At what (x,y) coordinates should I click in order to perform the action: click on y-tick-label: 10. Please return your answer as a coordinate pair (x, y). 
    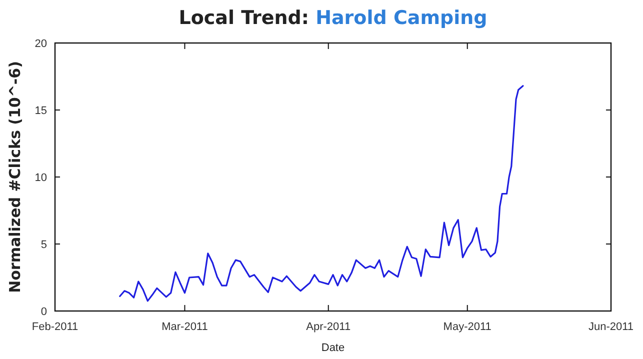
    Looking at the image, I should click on (40, 178).